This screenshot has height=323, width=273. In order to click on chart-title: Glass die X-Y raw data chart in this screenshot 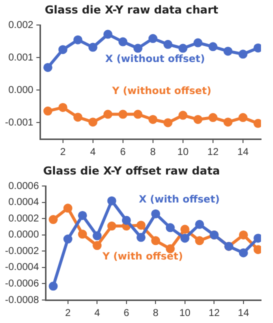, I will do `click(131, 9)`.